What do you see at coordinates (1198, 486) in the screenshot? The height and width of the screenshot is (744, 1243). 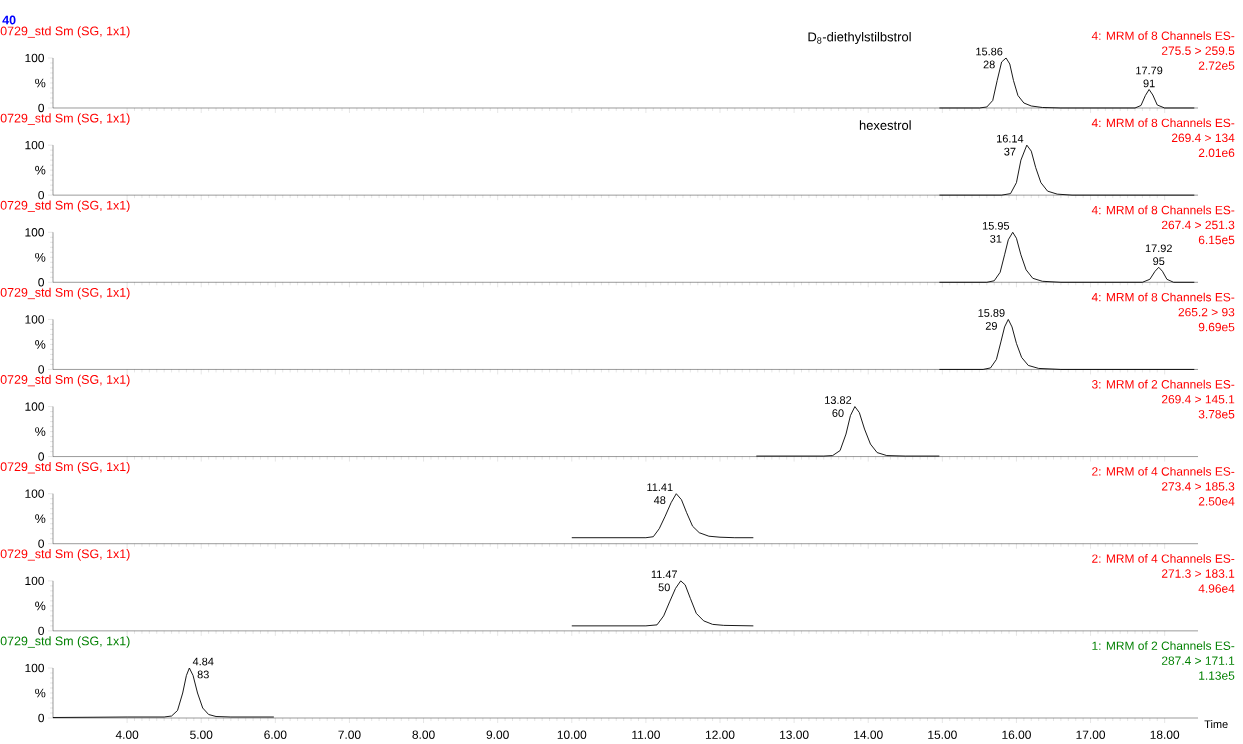 I see `text: 273.4 > 185.3` at bounding box center [1198, 486].